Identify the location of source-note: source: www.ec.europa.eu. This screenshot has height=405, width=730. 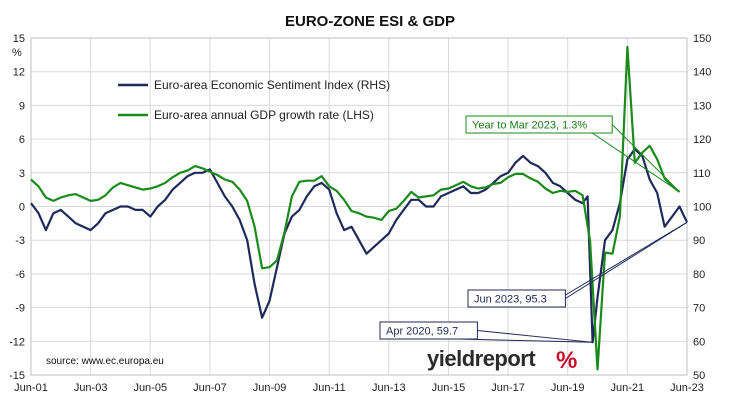
(105, 361).